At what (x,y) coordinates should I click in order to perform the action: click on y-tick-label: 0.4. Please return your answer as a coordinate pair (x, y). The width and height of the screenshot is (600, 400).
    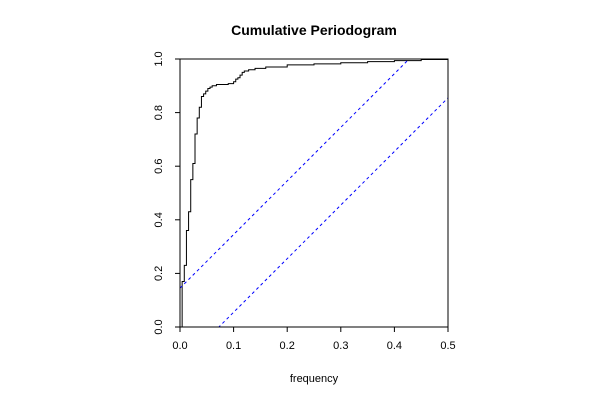
    Looking at the image, I should click on (159, 219).